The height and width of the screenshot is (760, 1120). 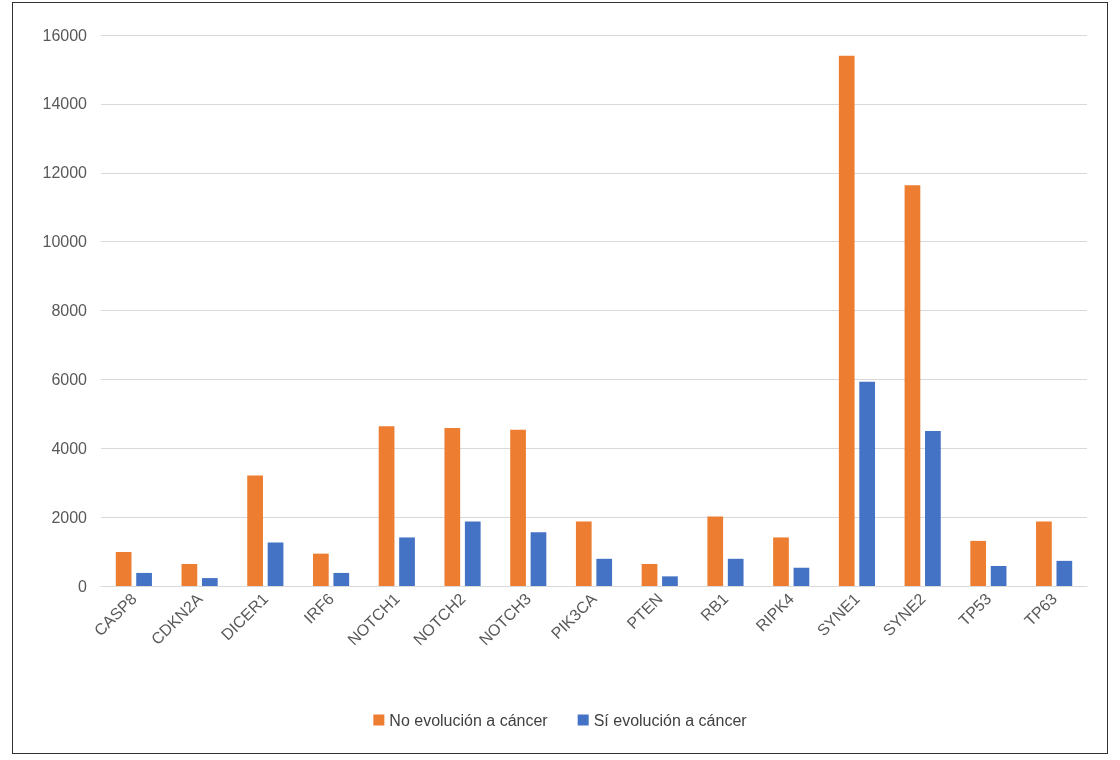 I want to click on y-tick-label: 8000, so click(x=69, y=310).